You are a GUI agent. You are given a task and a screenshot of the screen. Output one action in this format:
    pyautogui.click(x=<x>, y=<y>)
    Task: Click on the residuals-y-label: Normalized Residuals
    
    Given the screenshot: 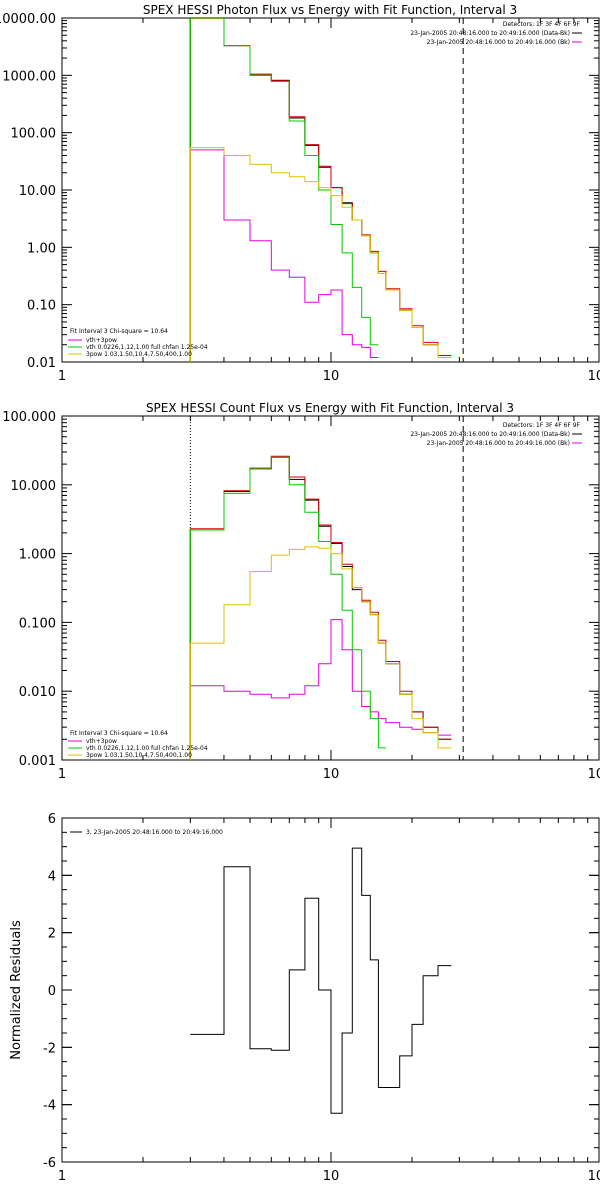 What is the action you would take?
    pyautogui.click(x=16, y=990)
    